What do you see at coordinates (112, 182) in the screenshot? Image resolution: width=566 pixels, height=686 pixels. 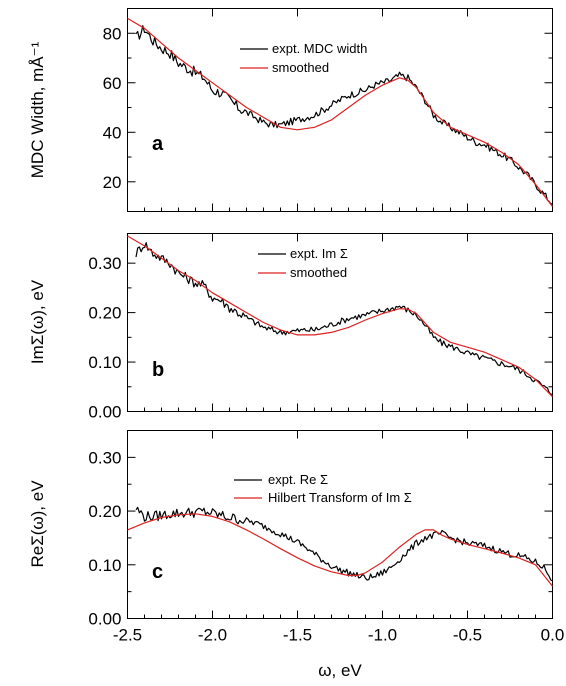 I see `panel-a-ytick-label: 20` at bounding box center [112, 182].